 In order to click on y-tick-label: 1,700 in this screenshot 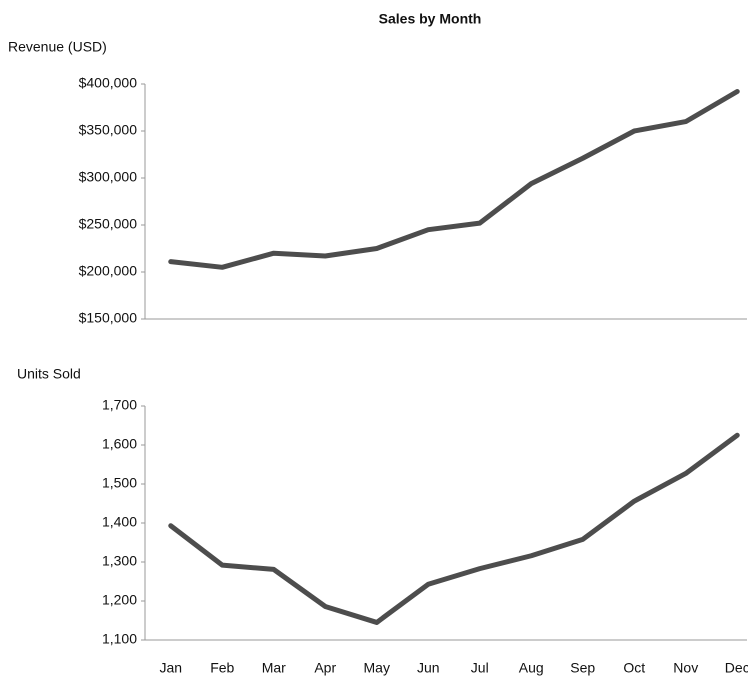, I will do `click(119, 405)`.